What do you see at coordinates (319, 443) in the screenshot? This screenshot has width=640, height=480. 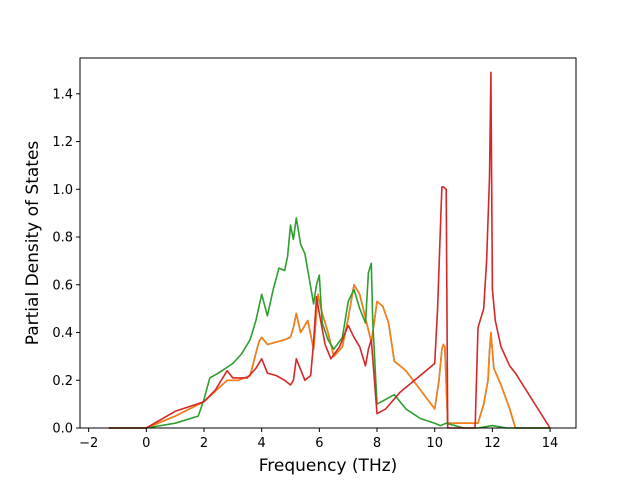 I see `x-tick-label: 6` at bounding box center [319, 443].